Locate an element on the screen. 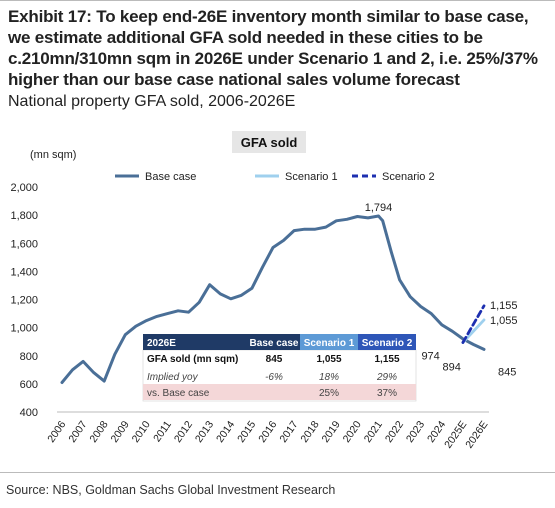  x-tick-label: 2019 is located at coordinates (331, 432).